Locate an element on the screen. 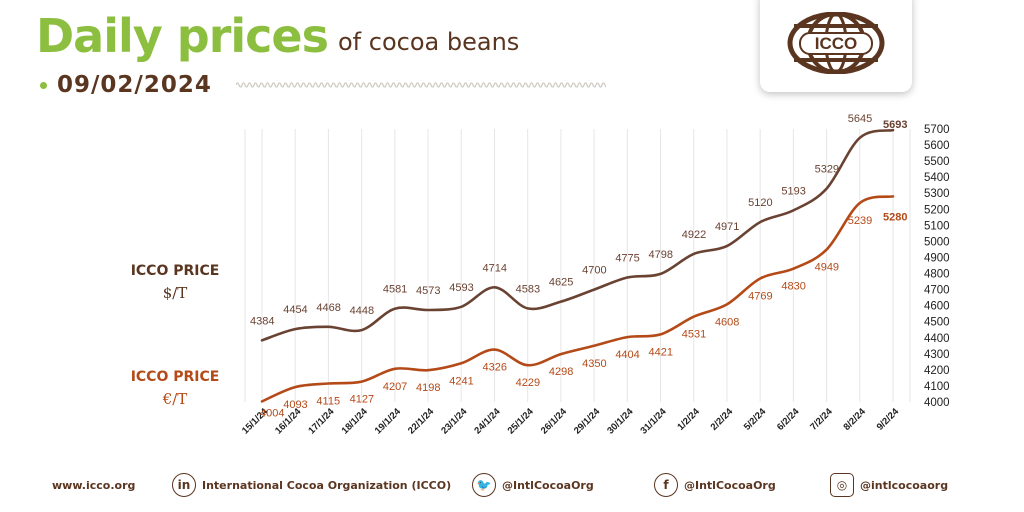  wavy-divider is located at coordinates (421, 85).